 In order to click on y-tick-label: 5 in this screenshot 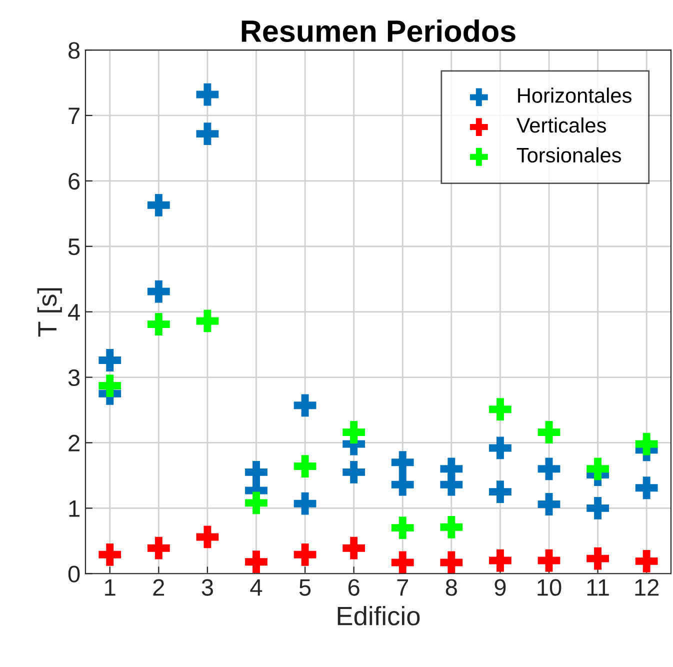, I will do `click(74, 247)`.